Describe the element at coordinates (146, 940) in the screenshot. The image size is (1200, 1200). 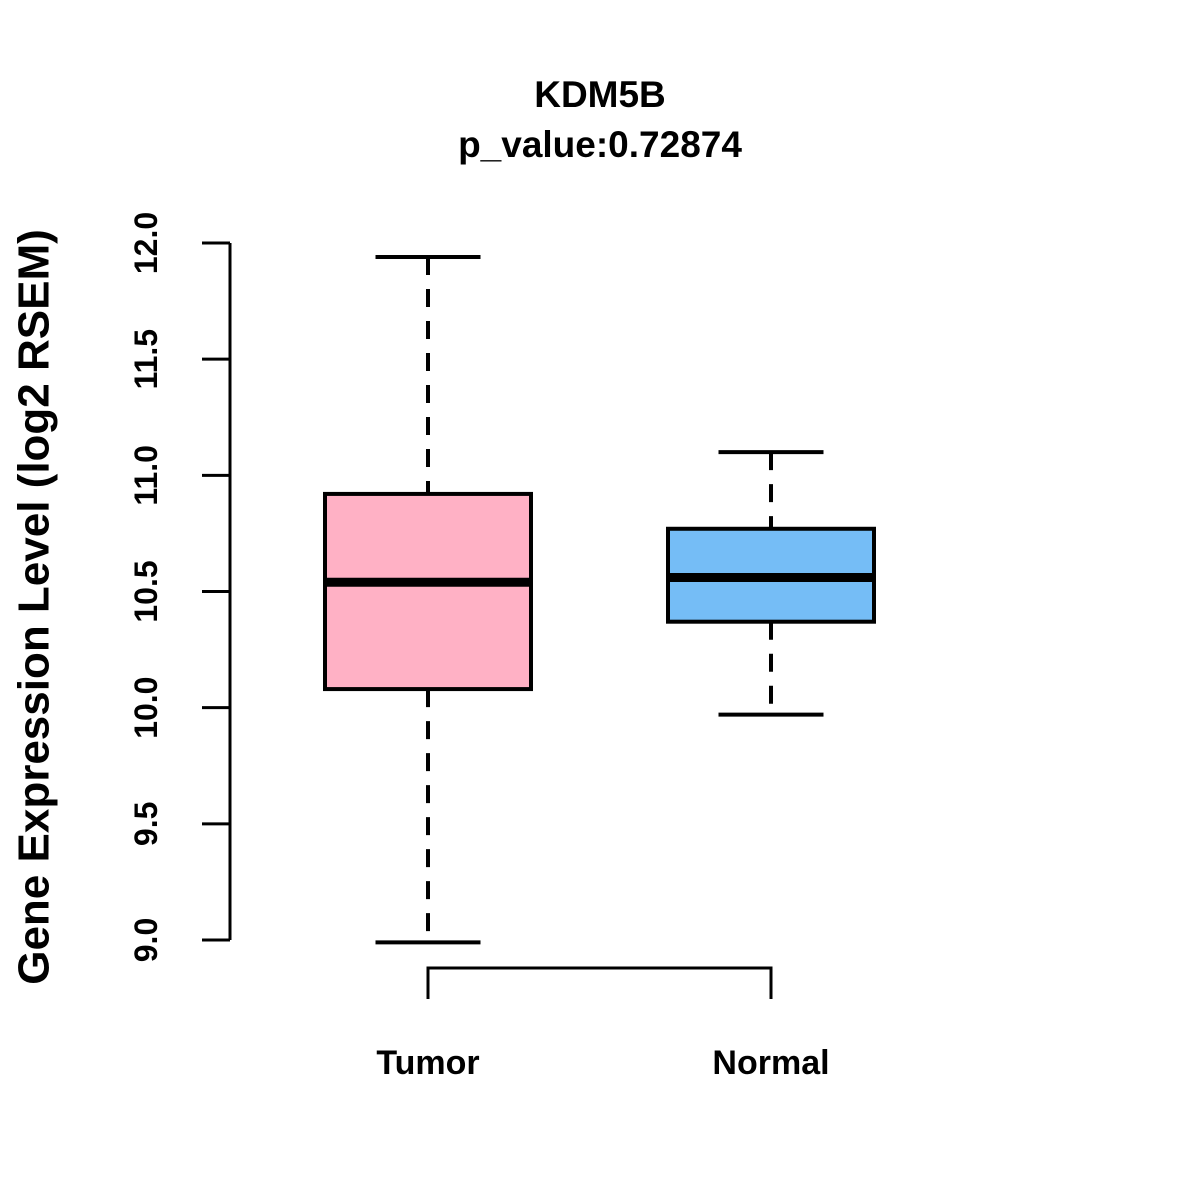
I see `y-axis-tick-label: 9.0` at that location.